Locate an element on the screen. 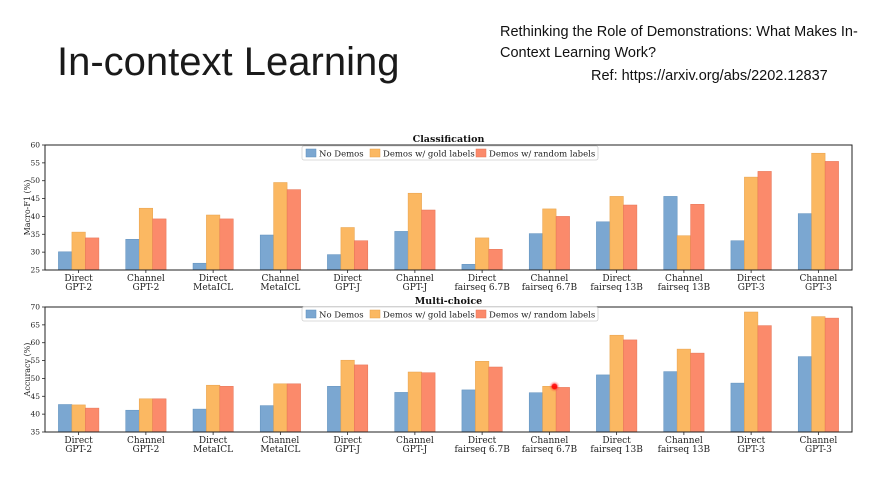 The image size is (875, 479). y-tick-label: 70 is located at coordinates (35, 307).